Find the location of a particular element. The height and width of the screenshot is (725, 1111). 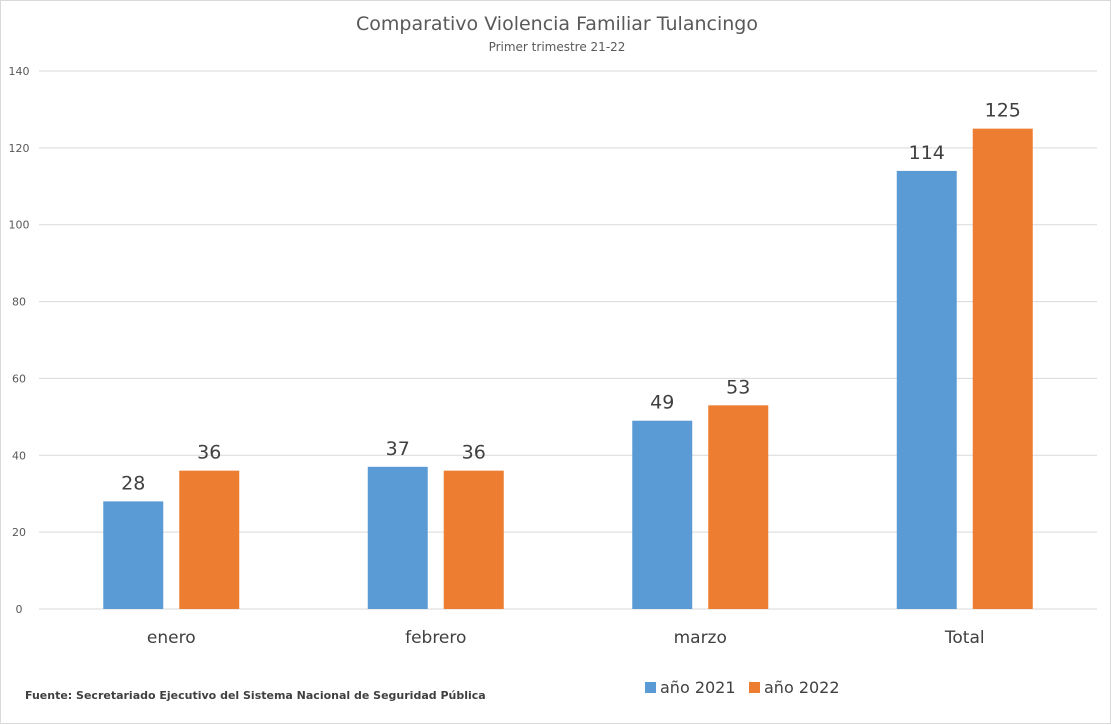

y-axis-ticks: 0 20 40 60 80 100 120 140 is located at coordinates (19, 340).